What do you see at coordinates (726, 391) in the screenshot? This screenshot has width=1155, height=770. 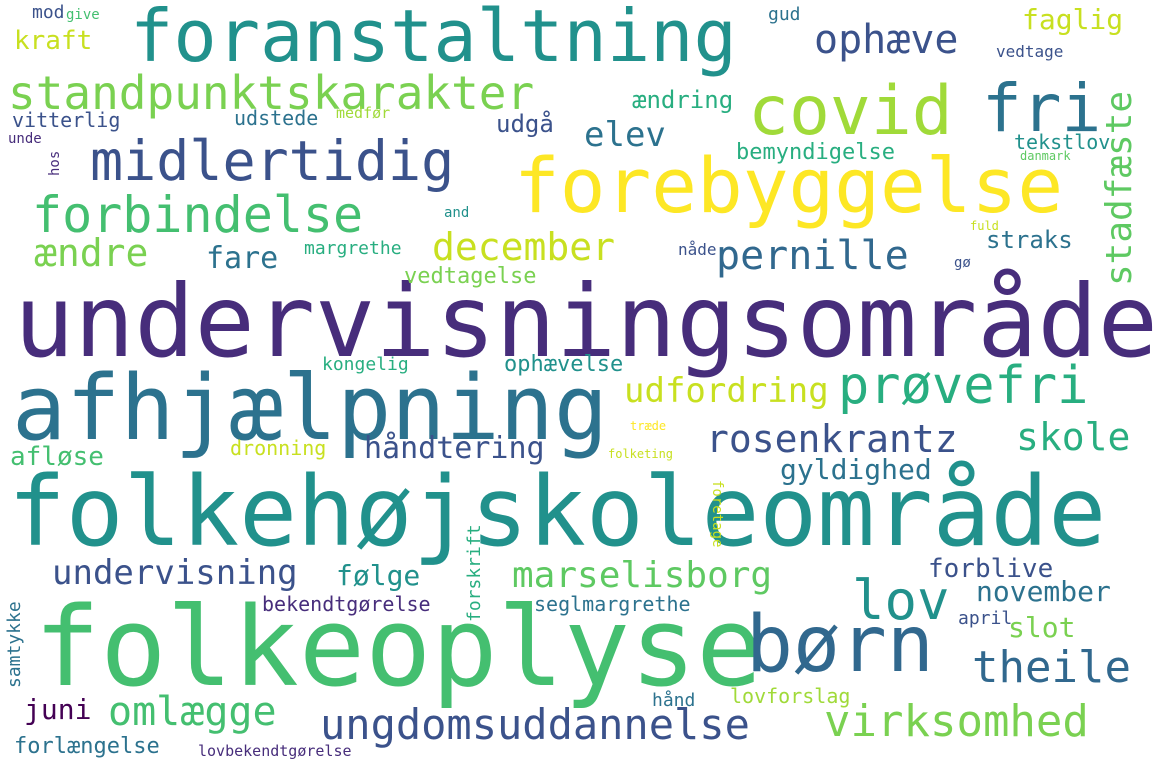 I see `word-udfordring: udfordring` at bounding box center [726, 391].